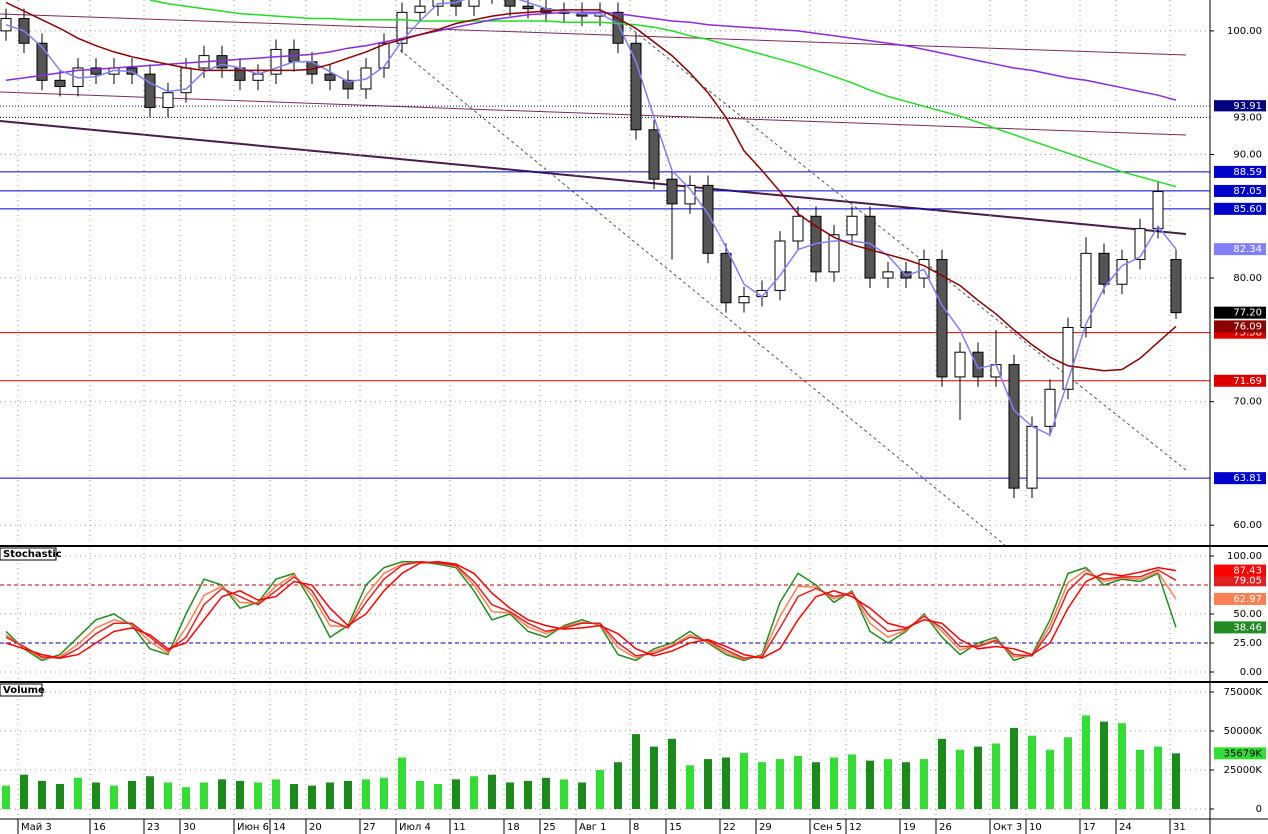  I want to click on x-tick-label: 17, so click(1089, 827).